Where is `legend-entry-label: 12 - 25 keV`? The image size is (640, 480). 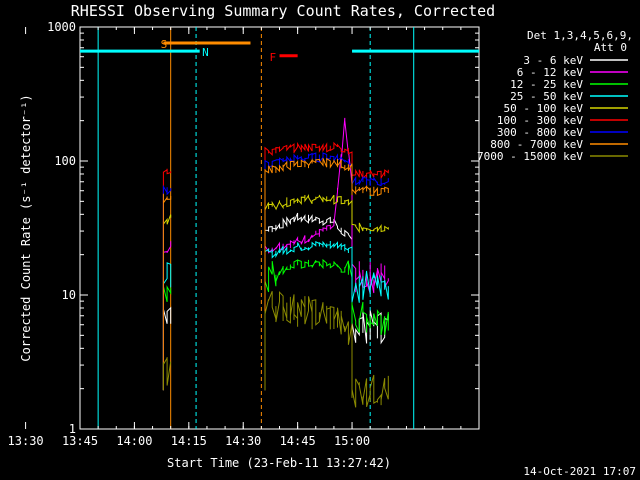 legend-entry-label: 12 - 25 keV is located at coordinates (546, 84).